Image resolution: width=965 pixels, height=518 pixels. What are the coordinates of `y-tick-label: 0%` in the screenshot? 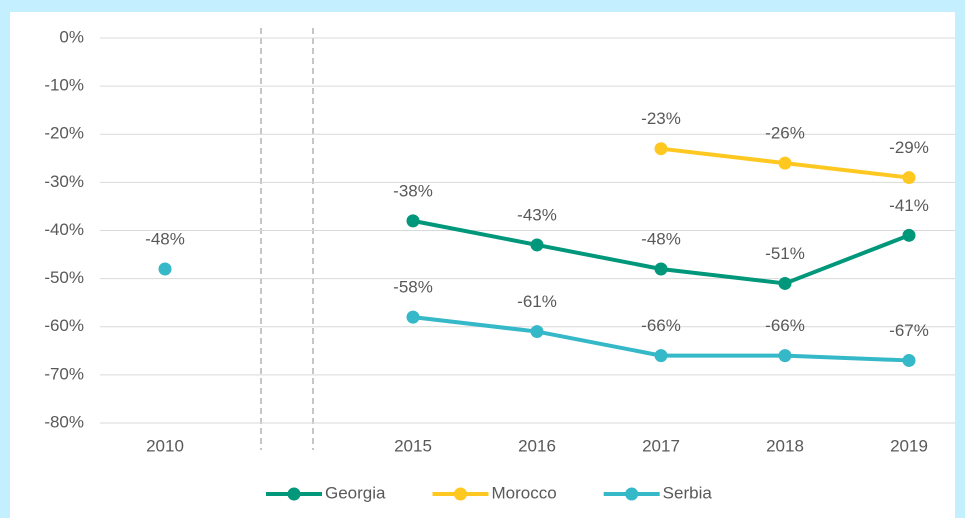 It's located at (71, 36).